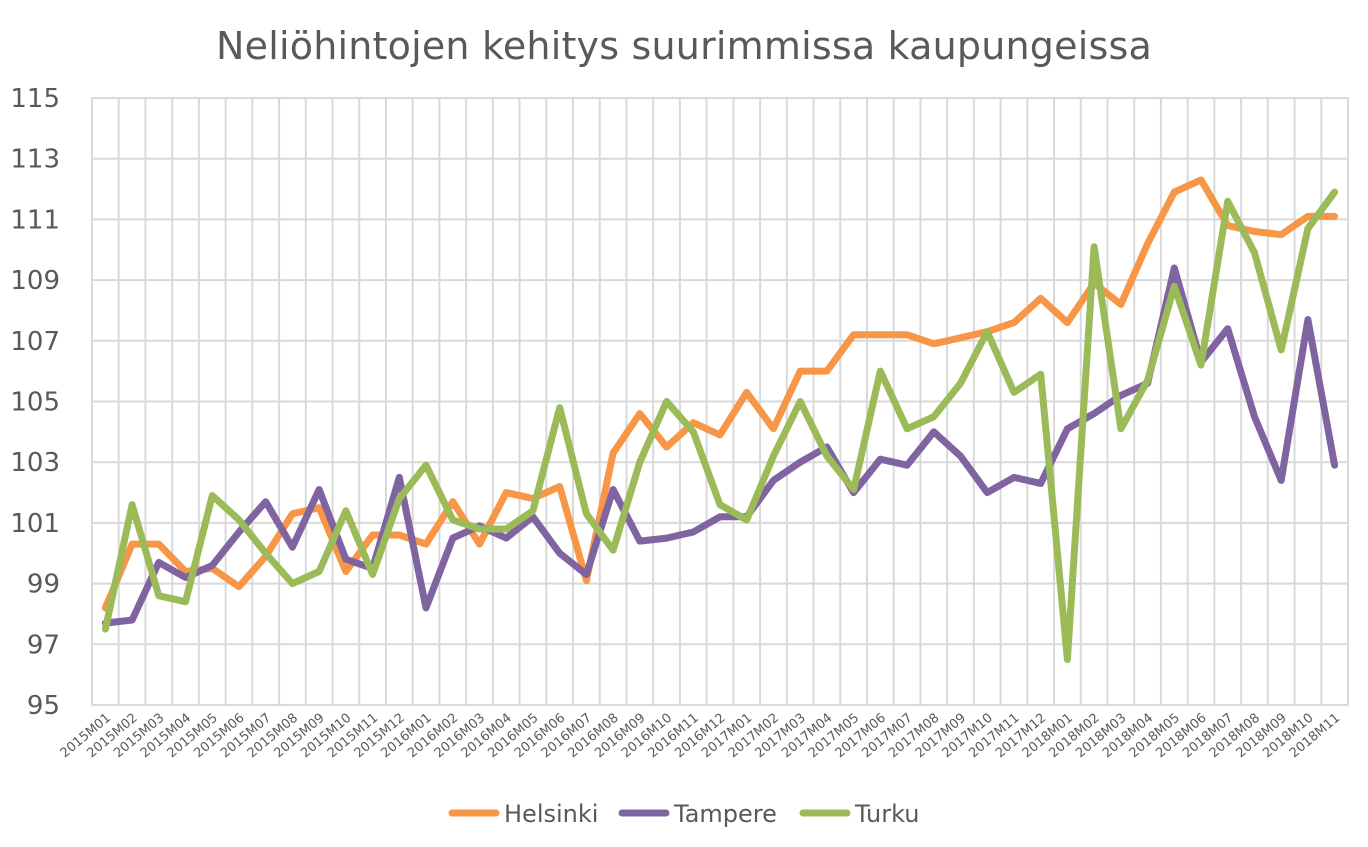  What do you see at coordinates (35, 160) in the screenshot?
I see `y-tick-label: 113` at bounding box center [35, 160].